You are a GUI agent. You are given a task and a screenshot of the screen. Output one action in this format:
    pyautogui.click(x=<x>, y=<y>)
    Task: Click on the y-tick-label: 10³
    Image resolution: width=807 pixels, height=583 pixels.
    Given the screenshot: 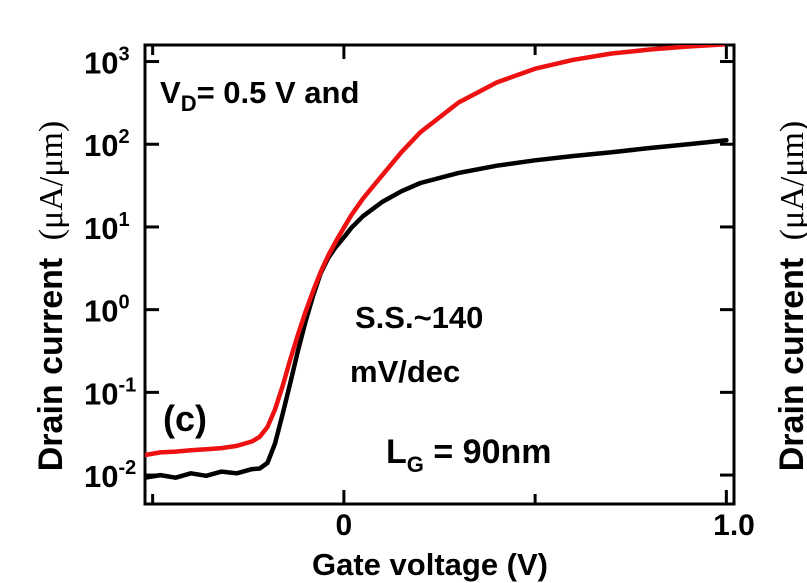 What is the action you would take?
    pyautogui.click(x=107, y=62)
    